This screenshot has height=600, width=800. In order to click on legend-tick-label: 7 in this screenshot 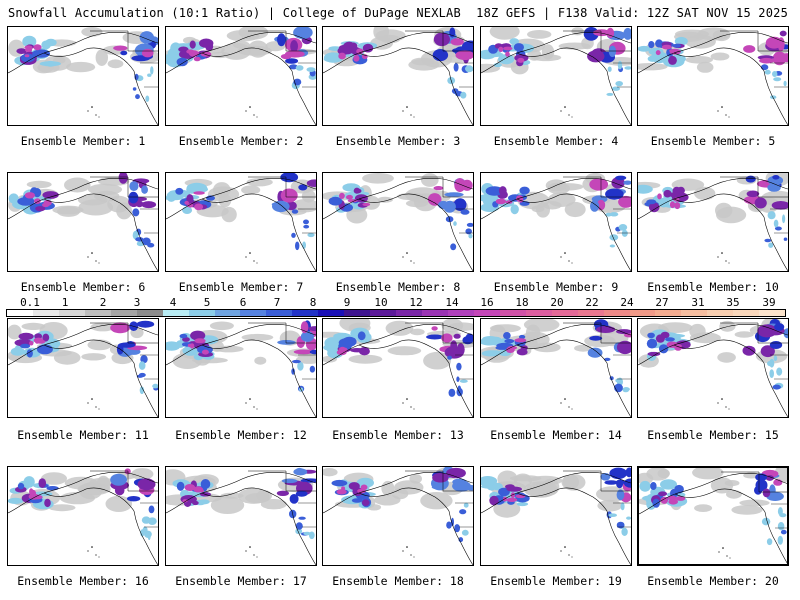, I will do `click(277, 302)`.